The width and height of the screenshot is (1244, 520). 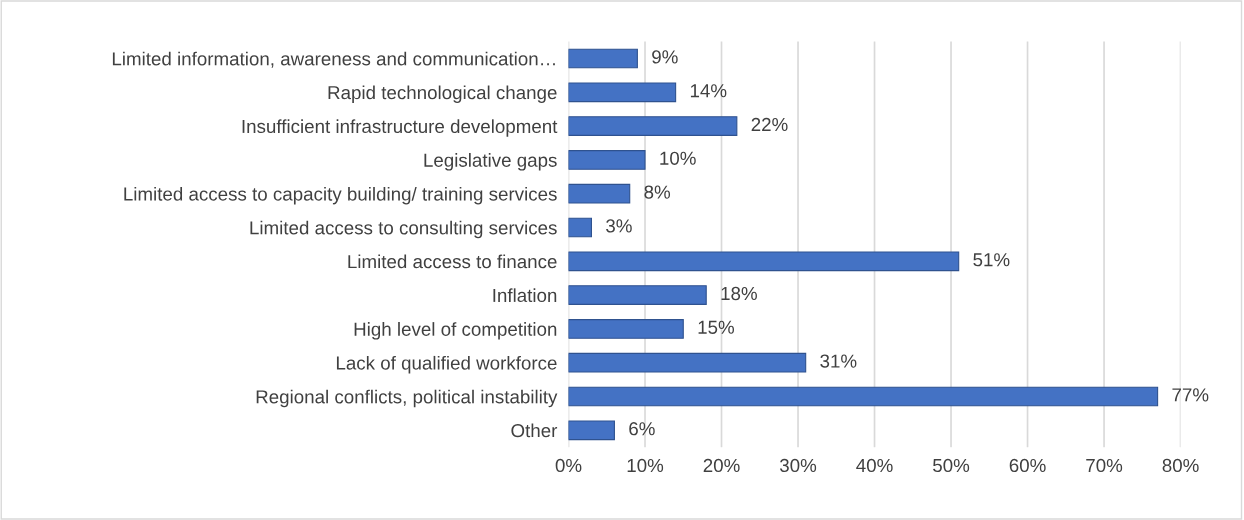 What do you see at coordinates (1180, 465) in the screenshot?
I see `x-tick-label: 80%` at bounding box center [1180, 465].